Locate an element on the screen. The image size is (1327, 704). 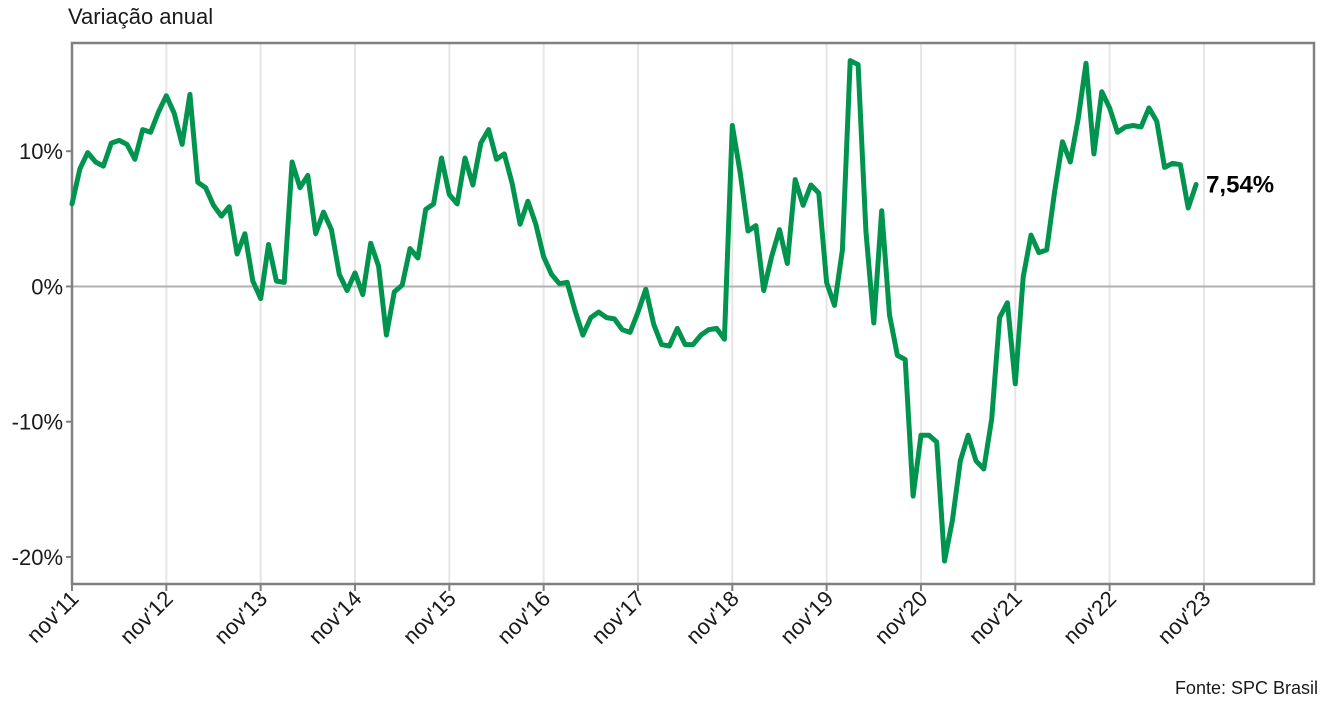
x-tick-label: nov'21 is located at coordinates (995, 617).